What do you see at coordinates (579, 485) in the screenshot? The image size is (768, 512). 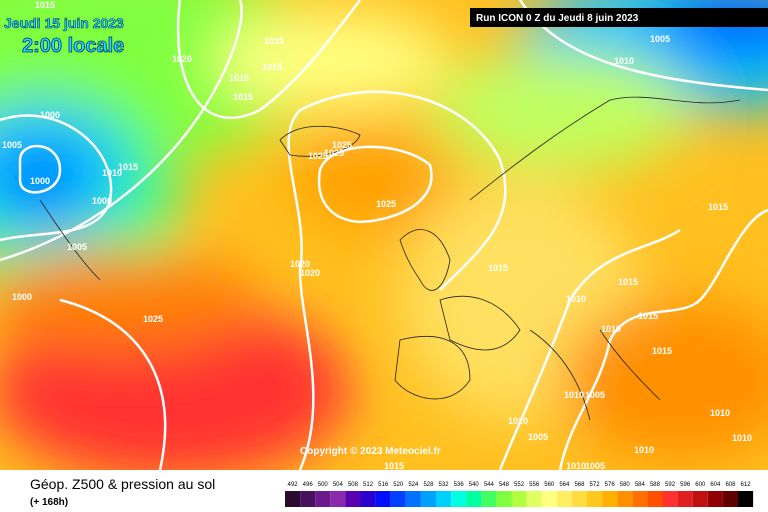 I see `legend-label: 568` at bounding box center [579, 485].